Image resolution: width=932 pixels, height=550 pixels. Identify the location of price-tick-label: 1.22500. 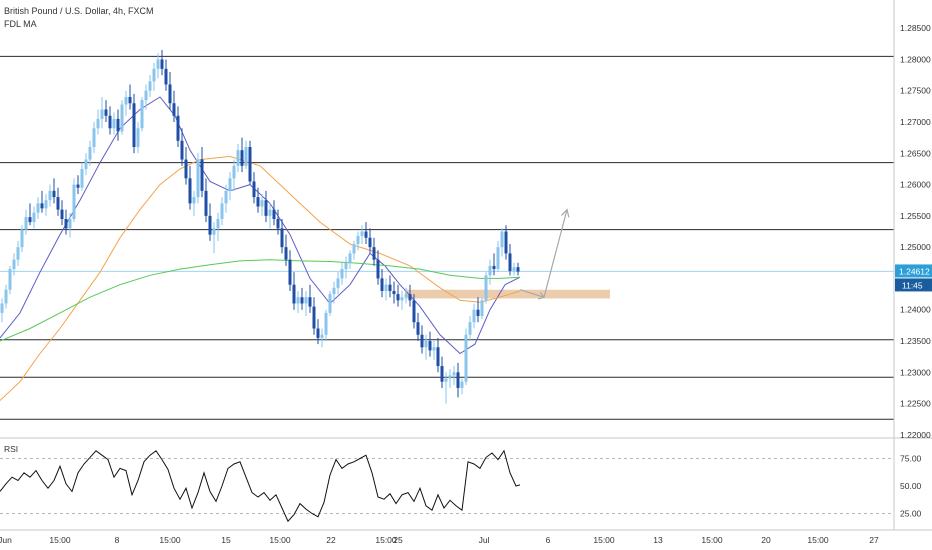
(915, 404).